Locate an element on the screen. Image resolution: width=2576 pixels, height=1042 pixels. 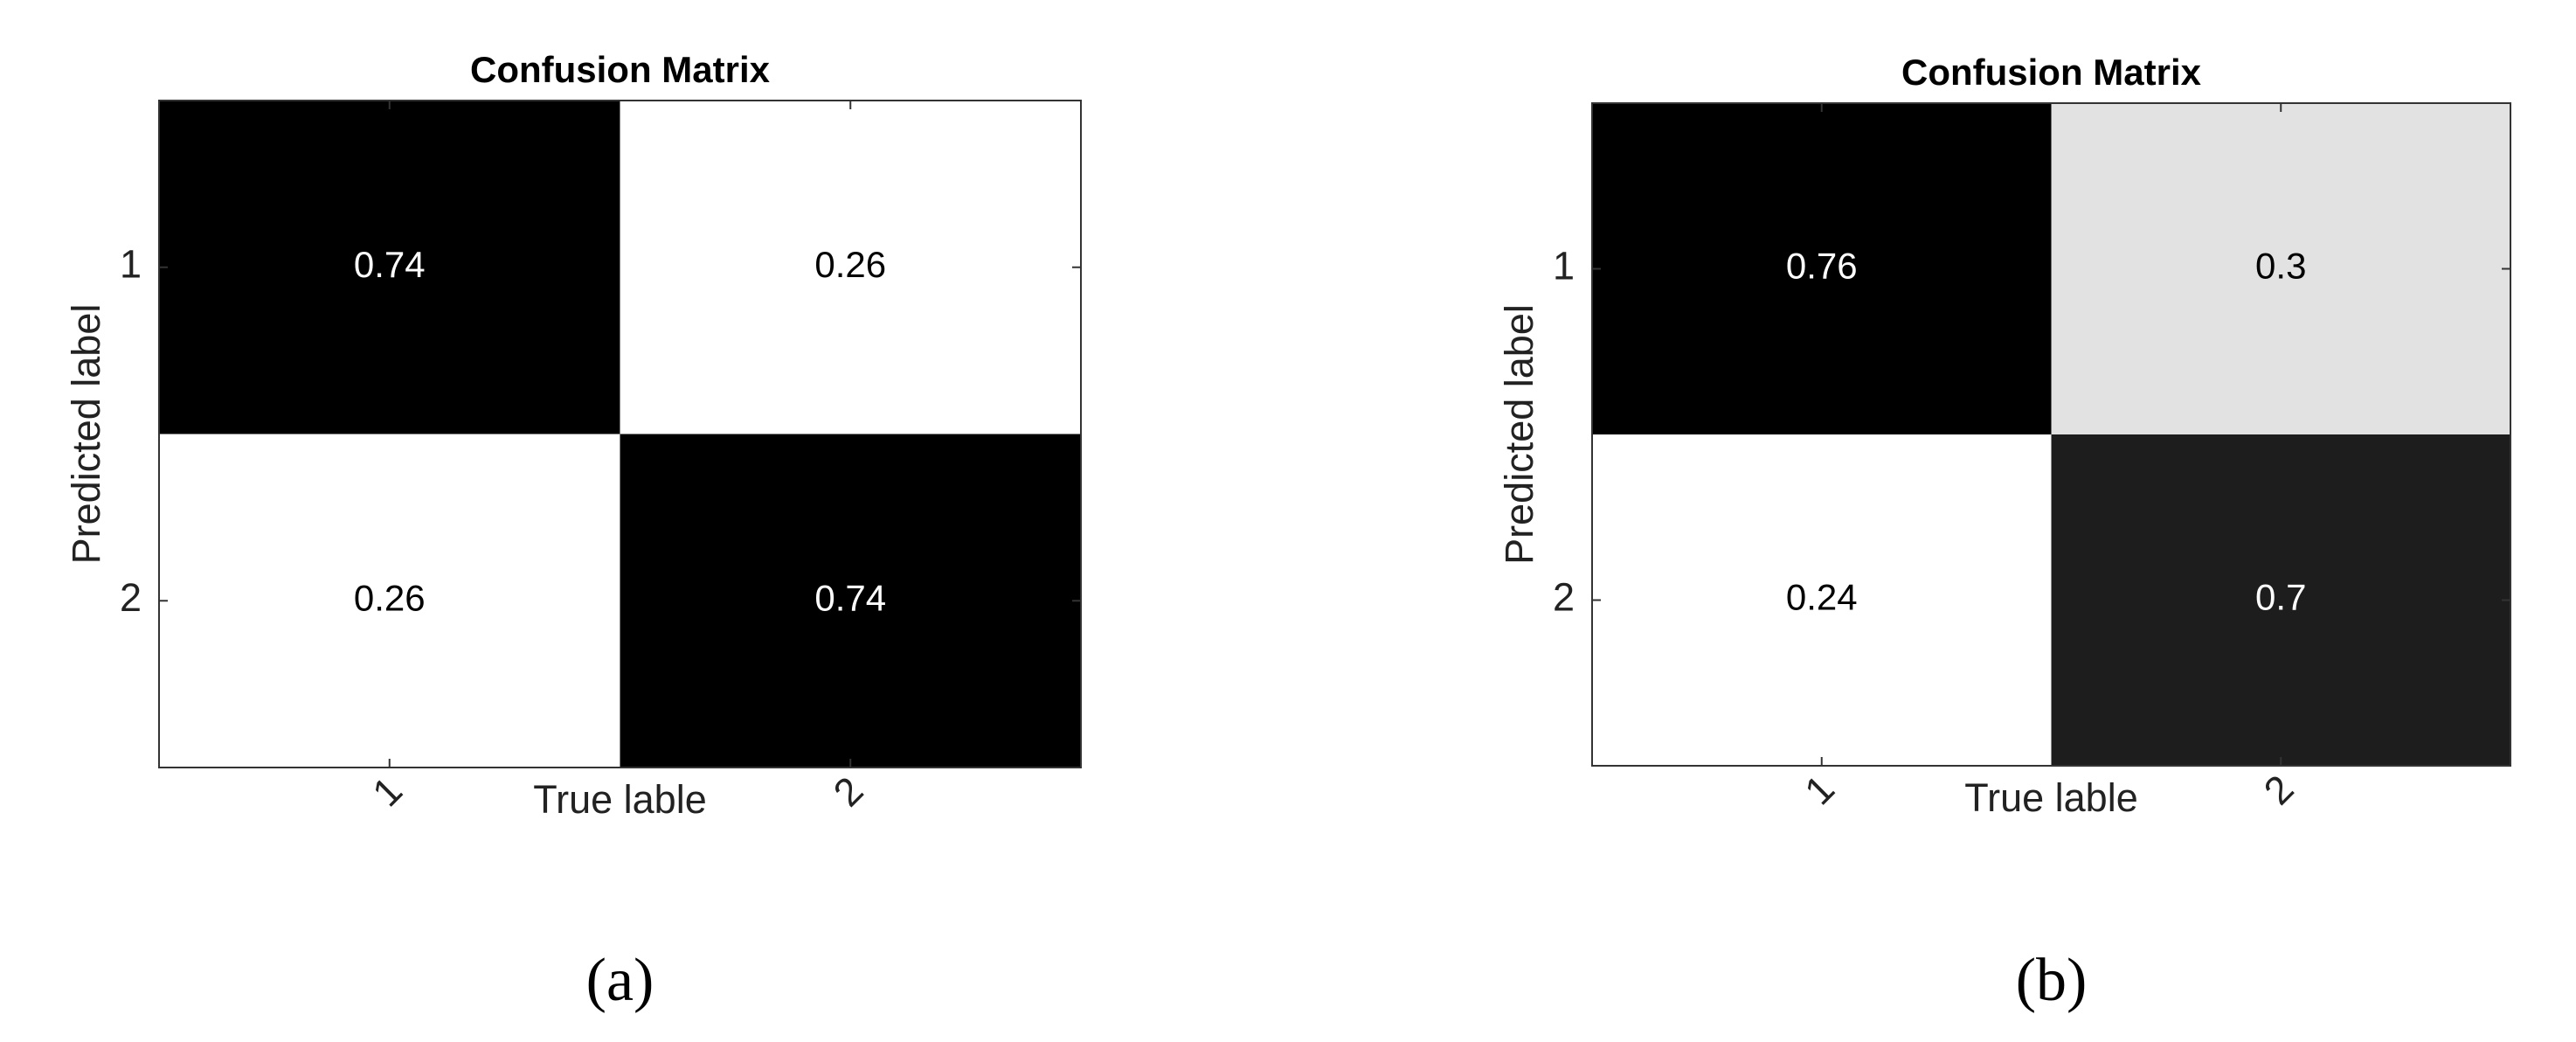
cell-value: 0.76 is located at coordinates (1822, 266).